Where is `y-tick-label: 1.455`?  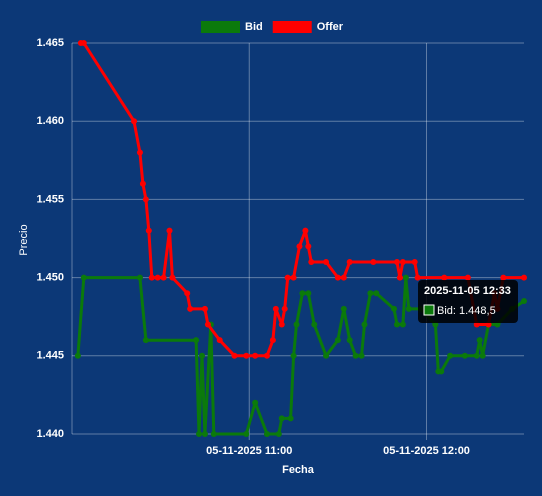 y-tick-label: 1.455 is located at coordinates (50, 199).